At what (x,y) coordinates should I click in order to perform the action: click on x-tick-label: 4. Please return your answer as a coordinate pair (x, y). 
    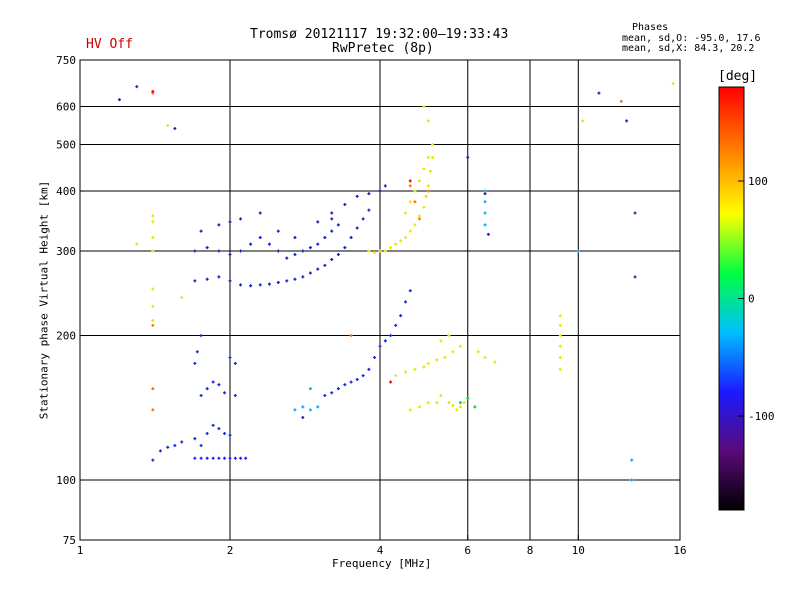
    Looking at the image, I should click on (380, 550).